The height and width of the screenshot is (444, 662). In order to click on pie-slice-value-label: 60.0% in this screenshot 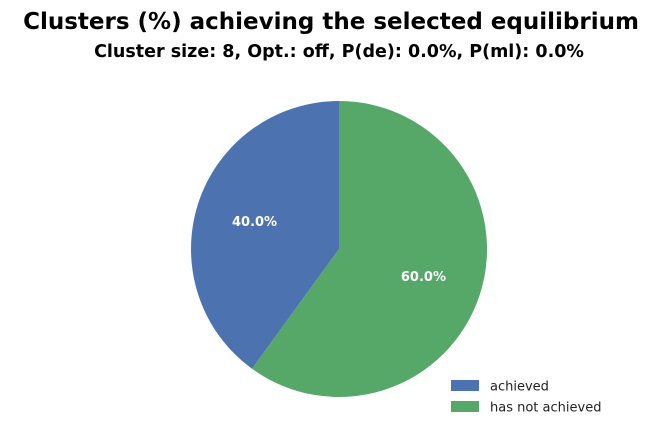, I will do `click(423, 277)`.